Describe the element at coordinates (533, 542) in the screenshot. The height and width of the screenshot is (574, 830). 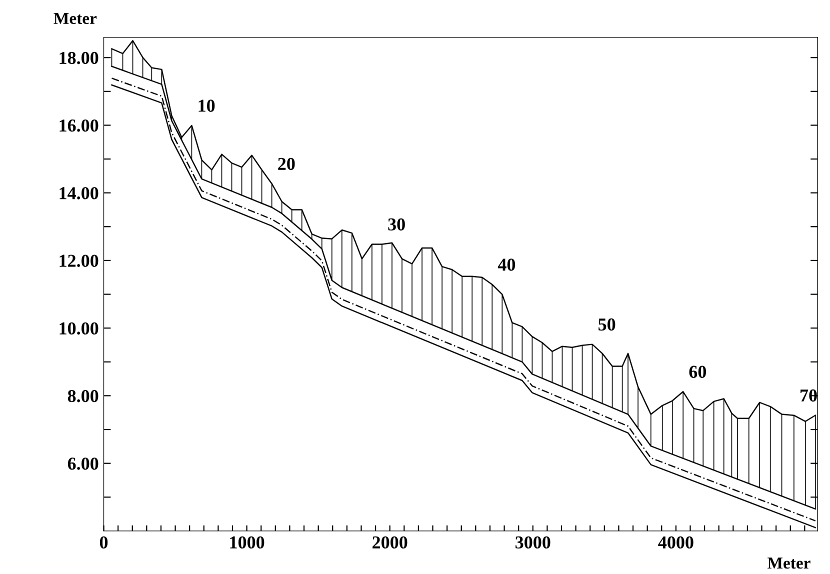
I see `x-tick-label: 3000` at that location.